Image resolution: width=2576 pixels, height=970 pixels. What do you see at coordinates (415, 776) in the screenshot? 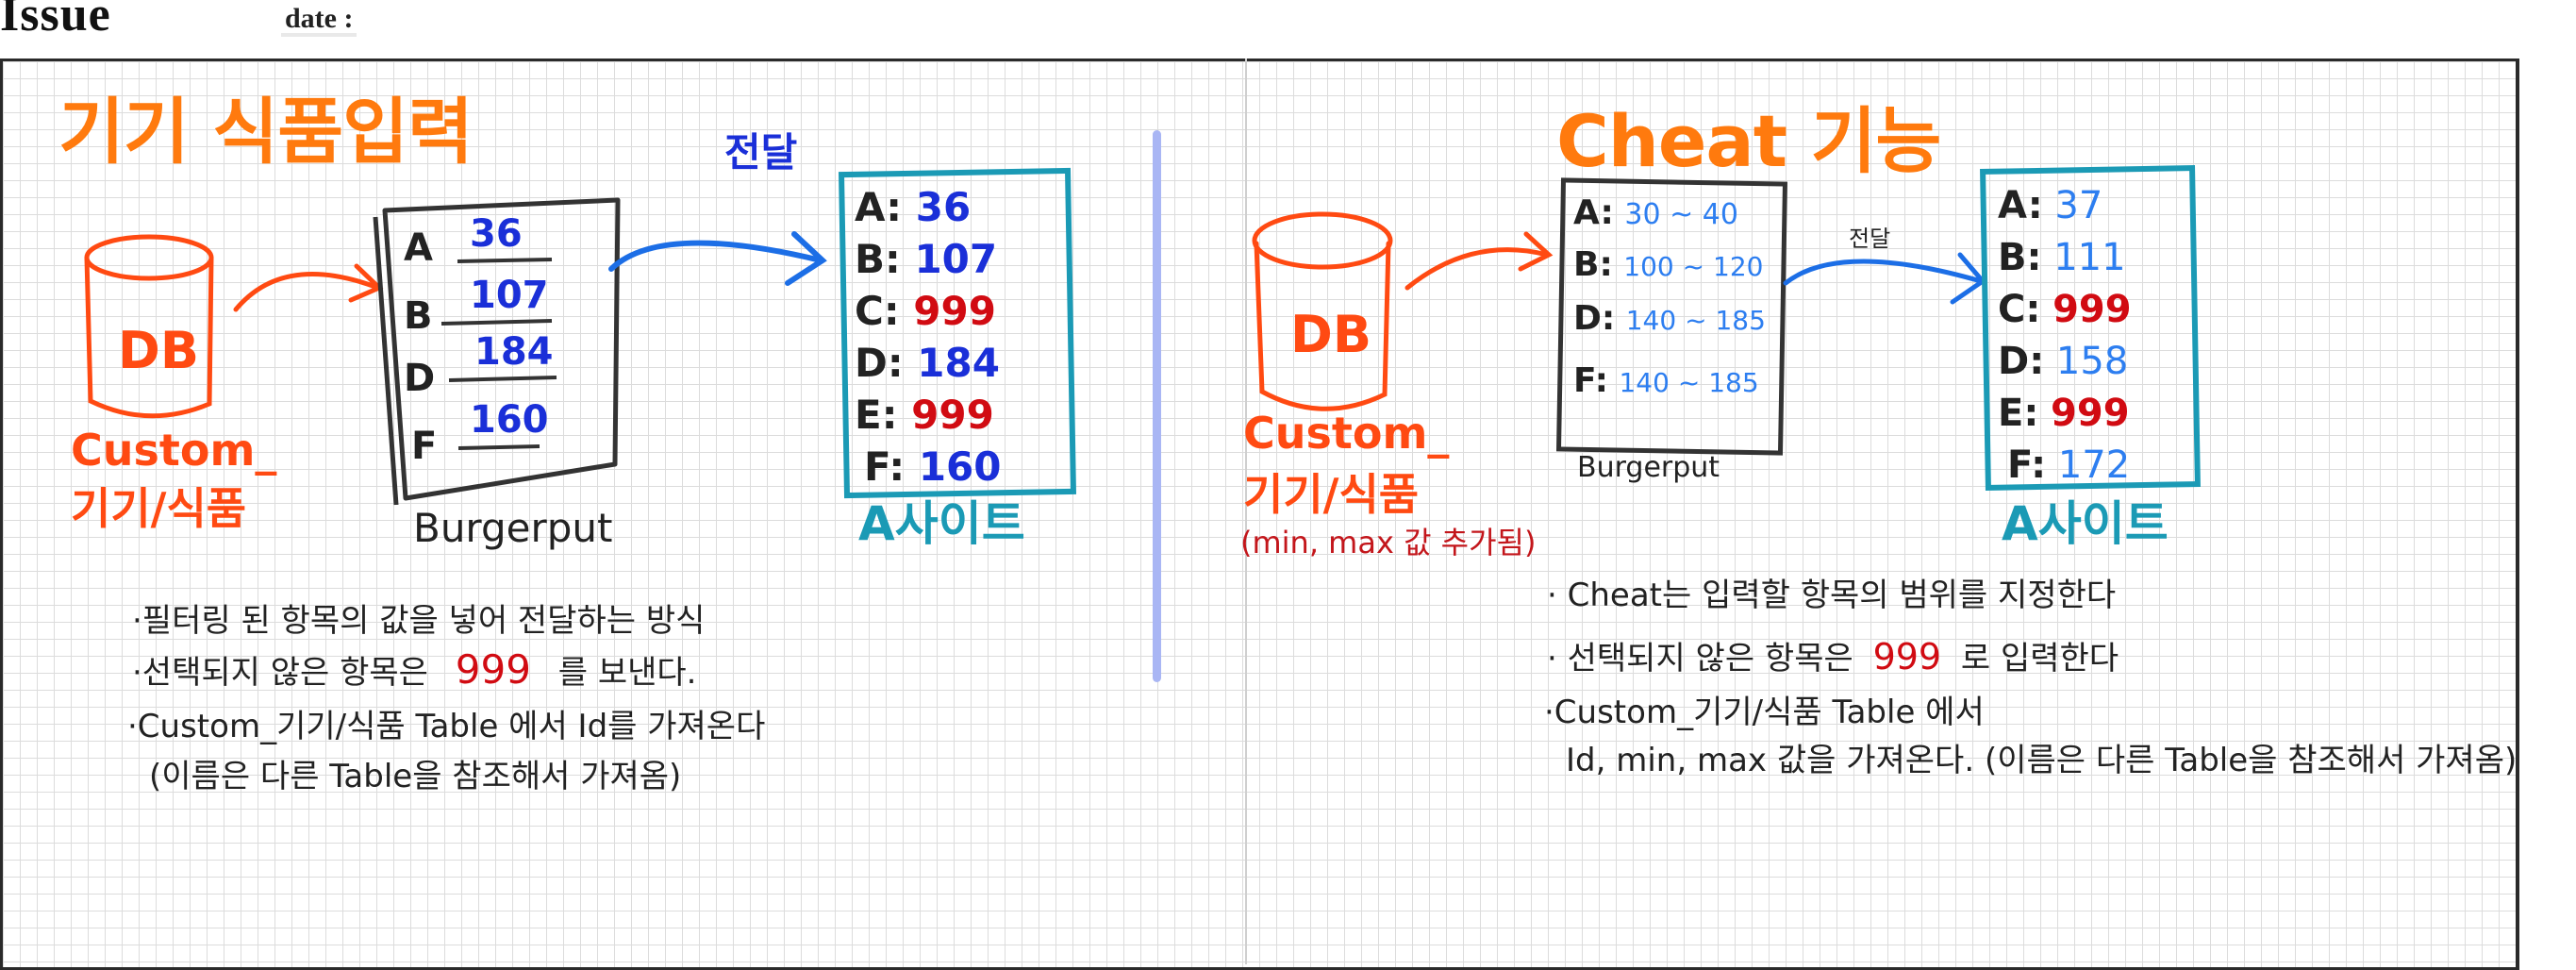
I see `left-note-line4: (이름은 다른 Table을 참조해서 가져옴)` at bounding box center [415, 776].